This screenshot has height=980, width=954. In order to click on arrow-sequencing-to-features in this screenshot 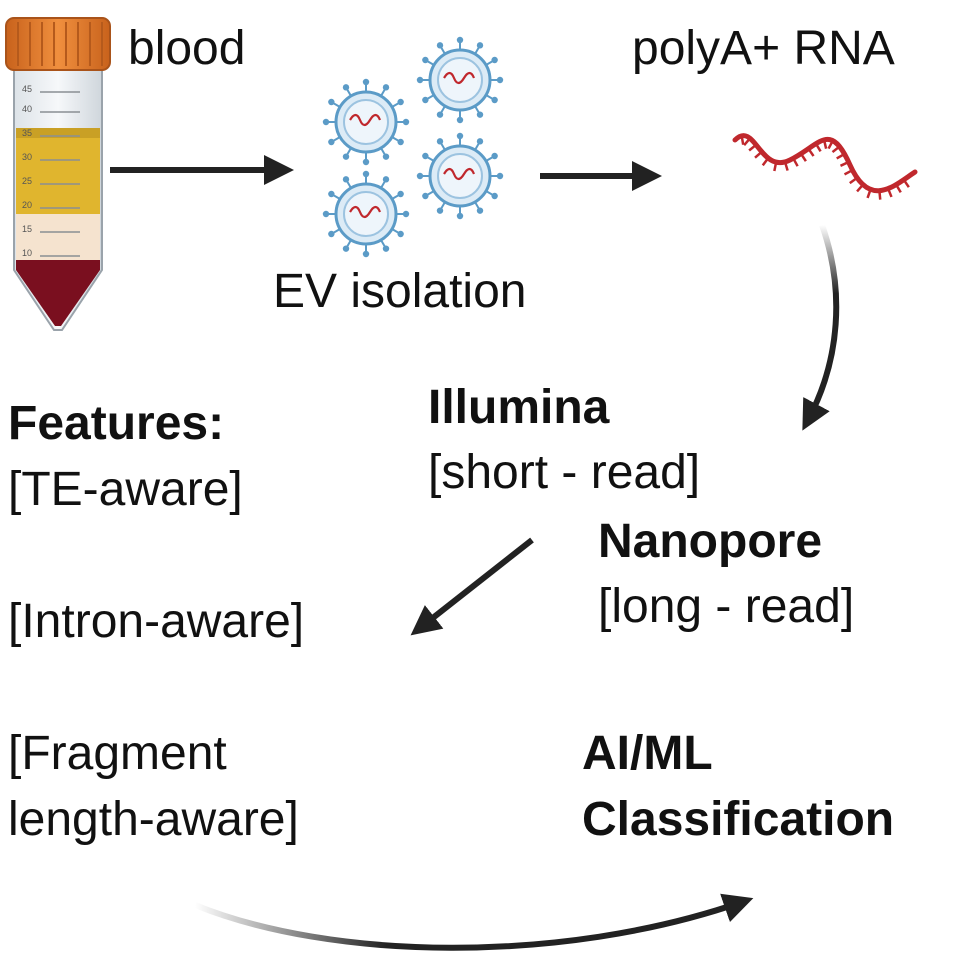, I will do `click(472, 586)`.